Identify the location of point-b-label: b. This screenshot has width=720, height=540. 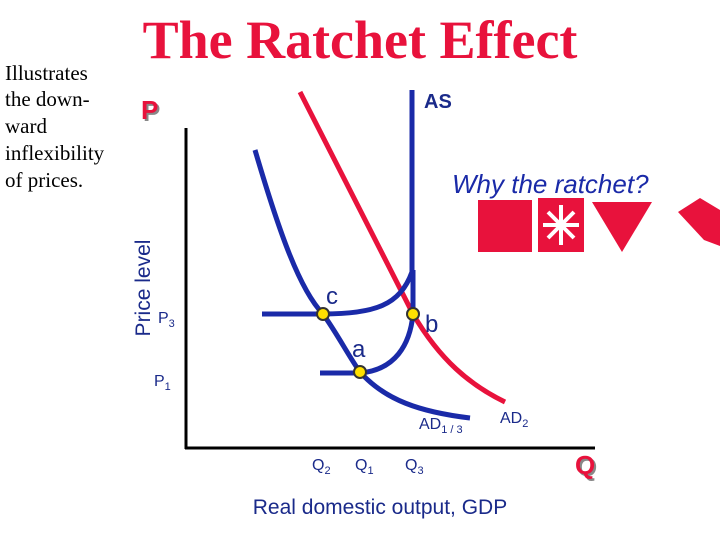
(431, 324).